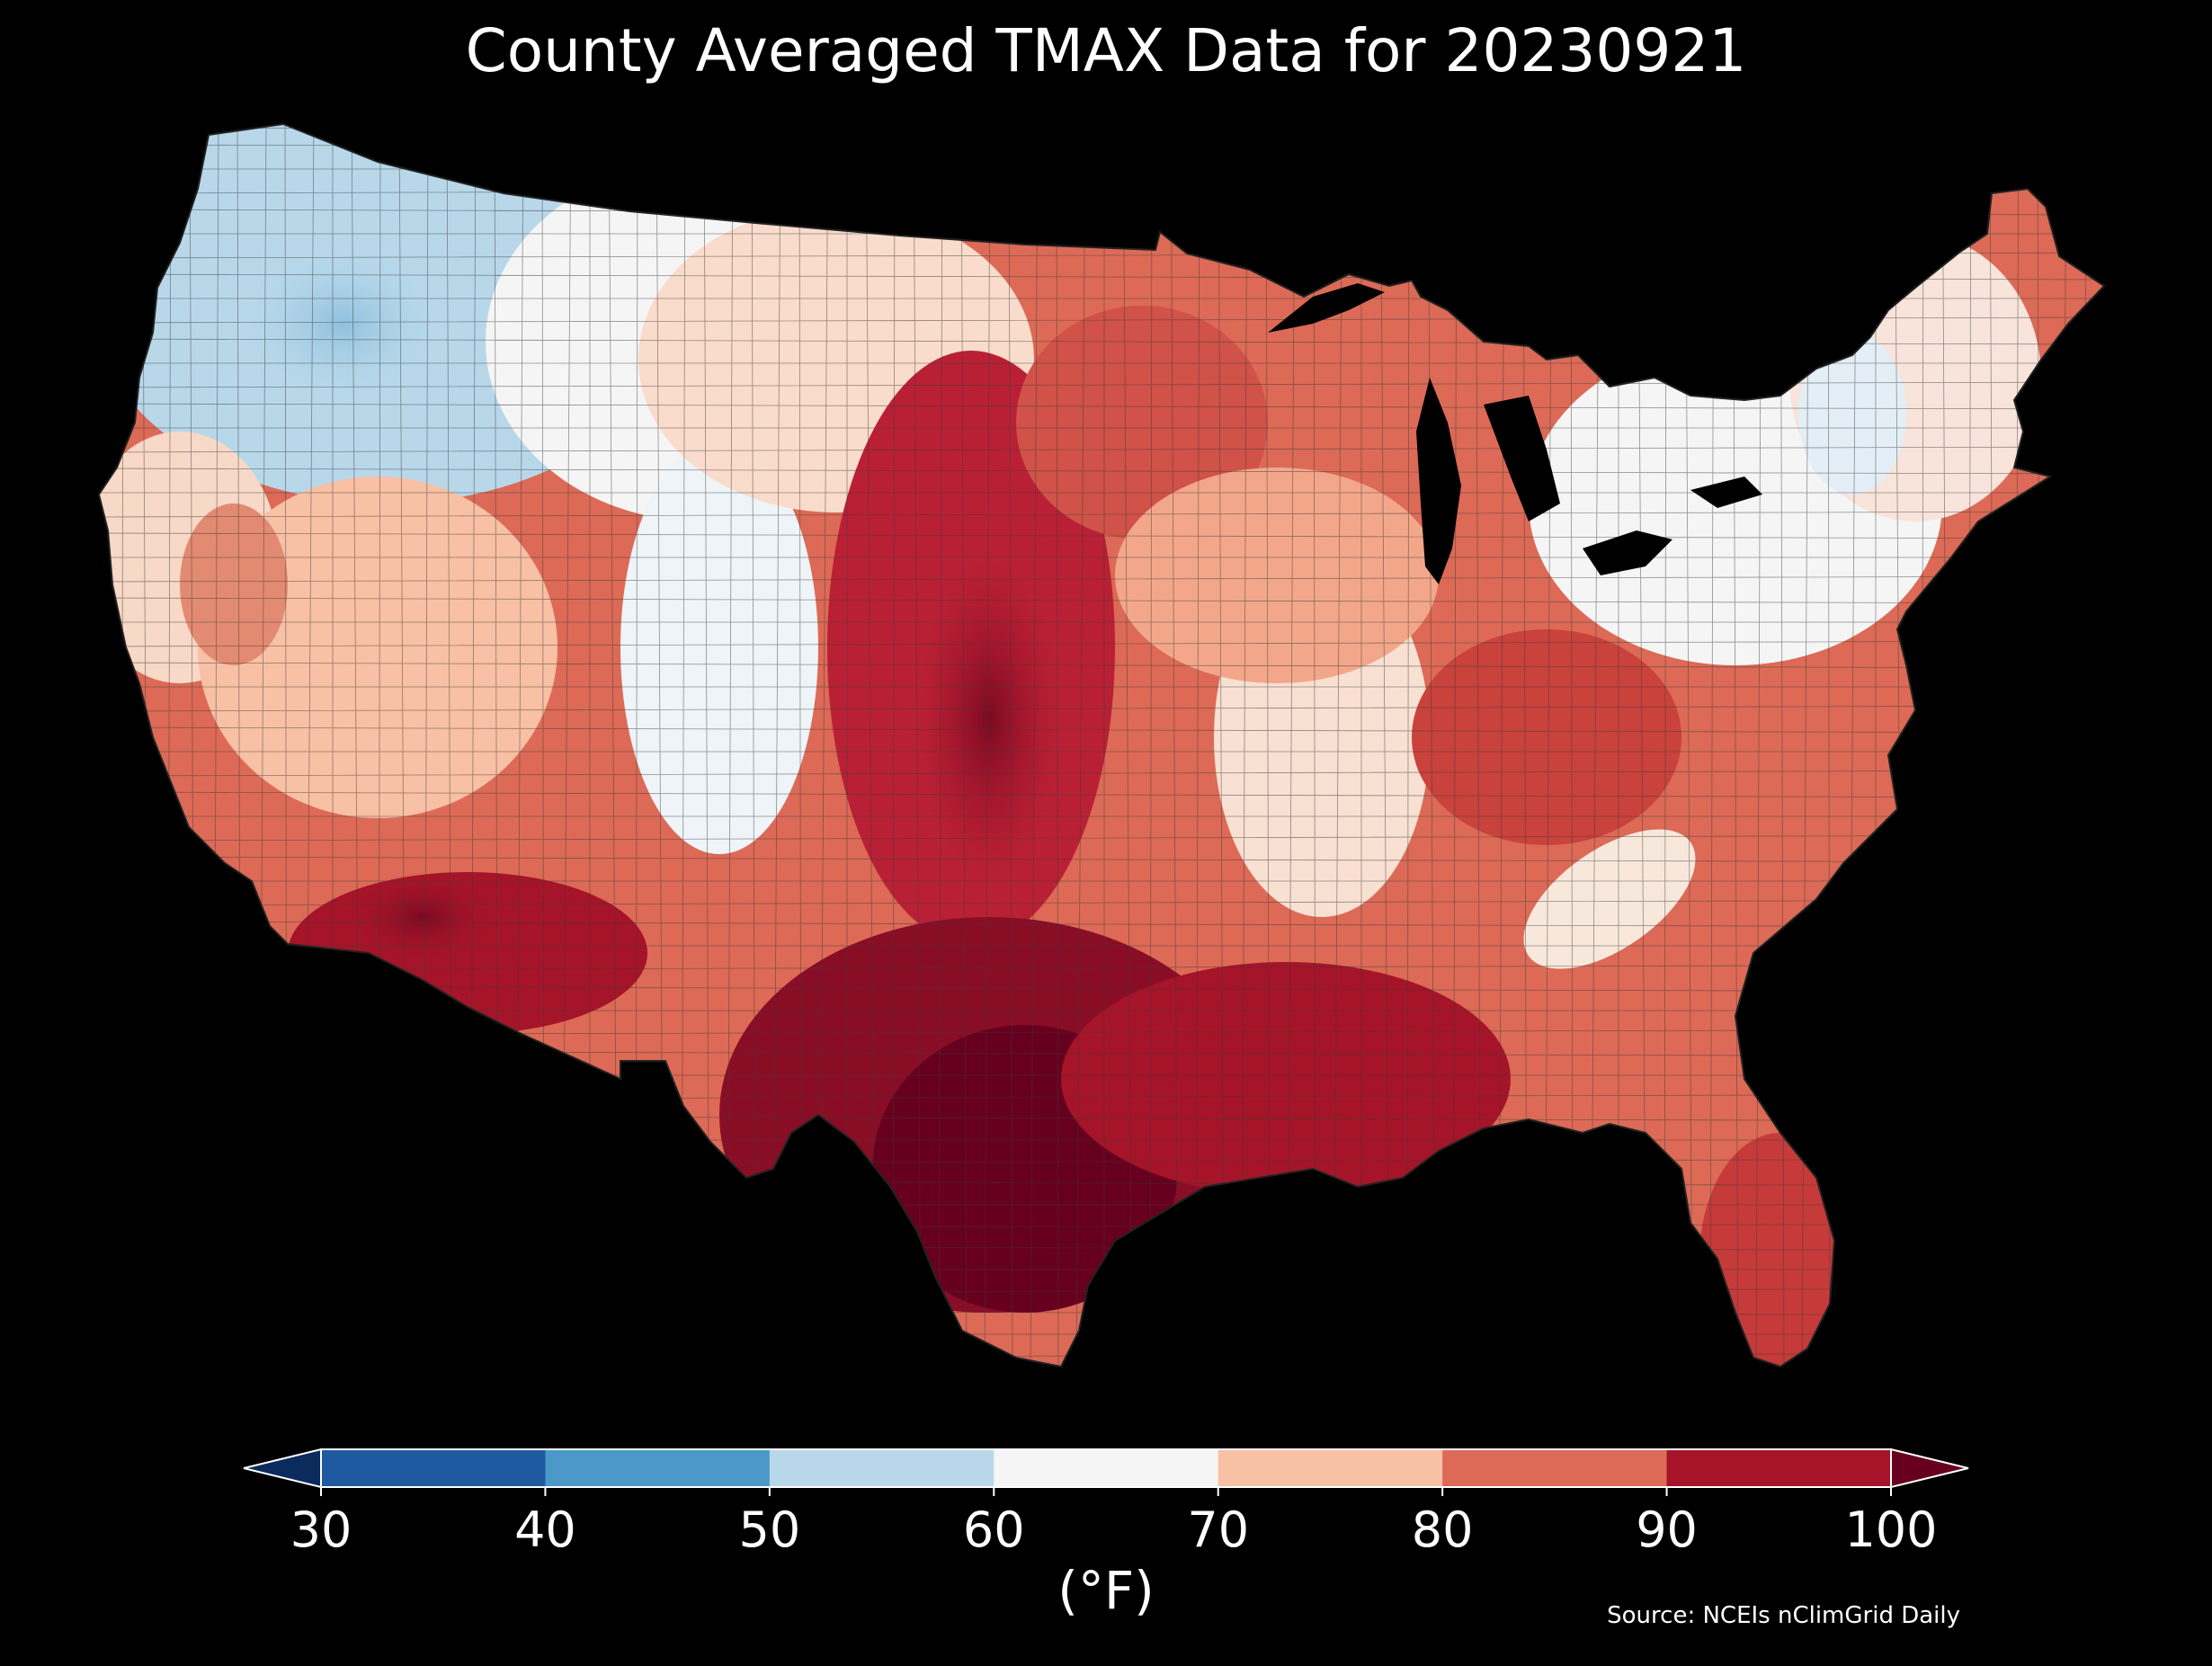 This screenshot has height=1666, width=2212. What do you see at coordinates (1515, 434) in the screenshot?
I see `great-lakes` at bounding box center [1515, 434].